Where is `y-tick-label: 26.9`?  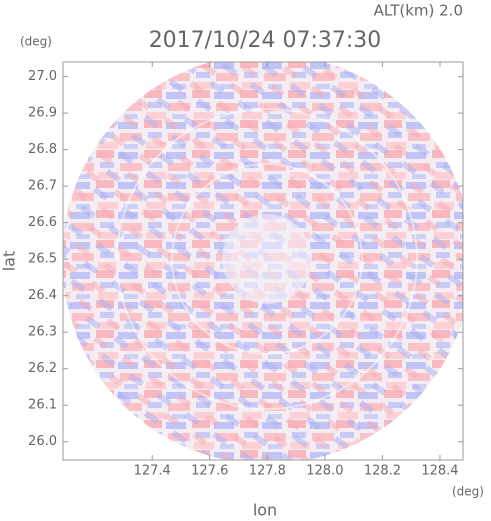 y-tick-label: 26.9 is located at coordinates (42, 113).